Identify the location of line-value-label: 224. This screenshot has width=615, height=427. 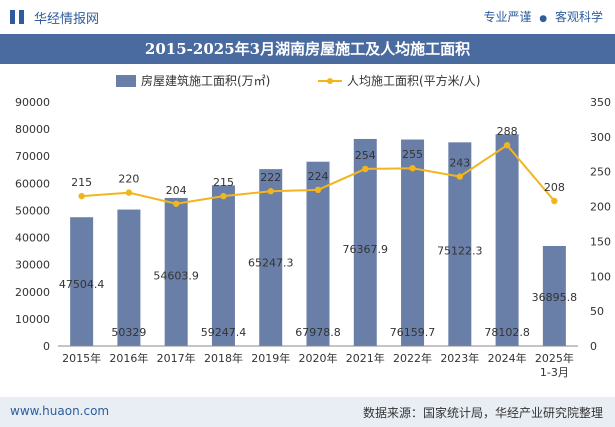
(318, 176).